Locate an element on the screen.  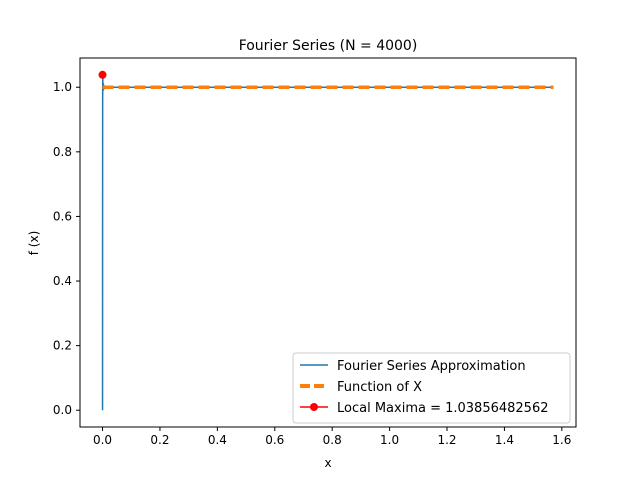
x-tick-label: 0.6 is located at coordinates (274, 440).